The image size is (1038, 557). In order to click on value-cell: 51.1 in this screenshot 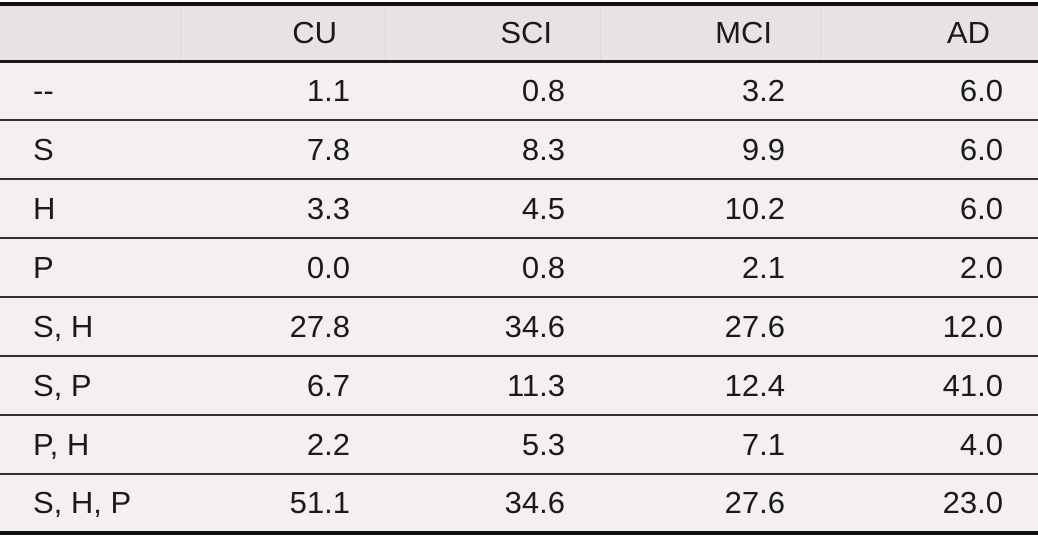, I will do `click(282, 503)`.